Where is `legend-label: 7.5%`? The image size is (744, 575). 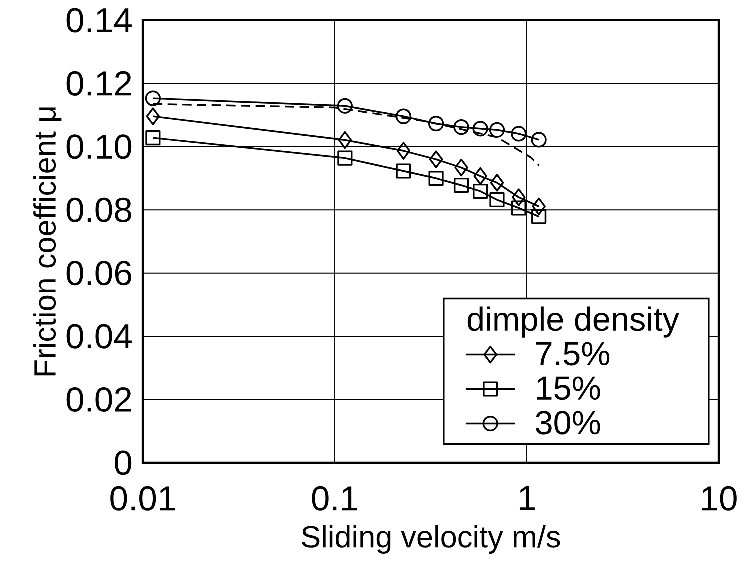 legend-label: 7.5% is located at coordinates (573, 354).